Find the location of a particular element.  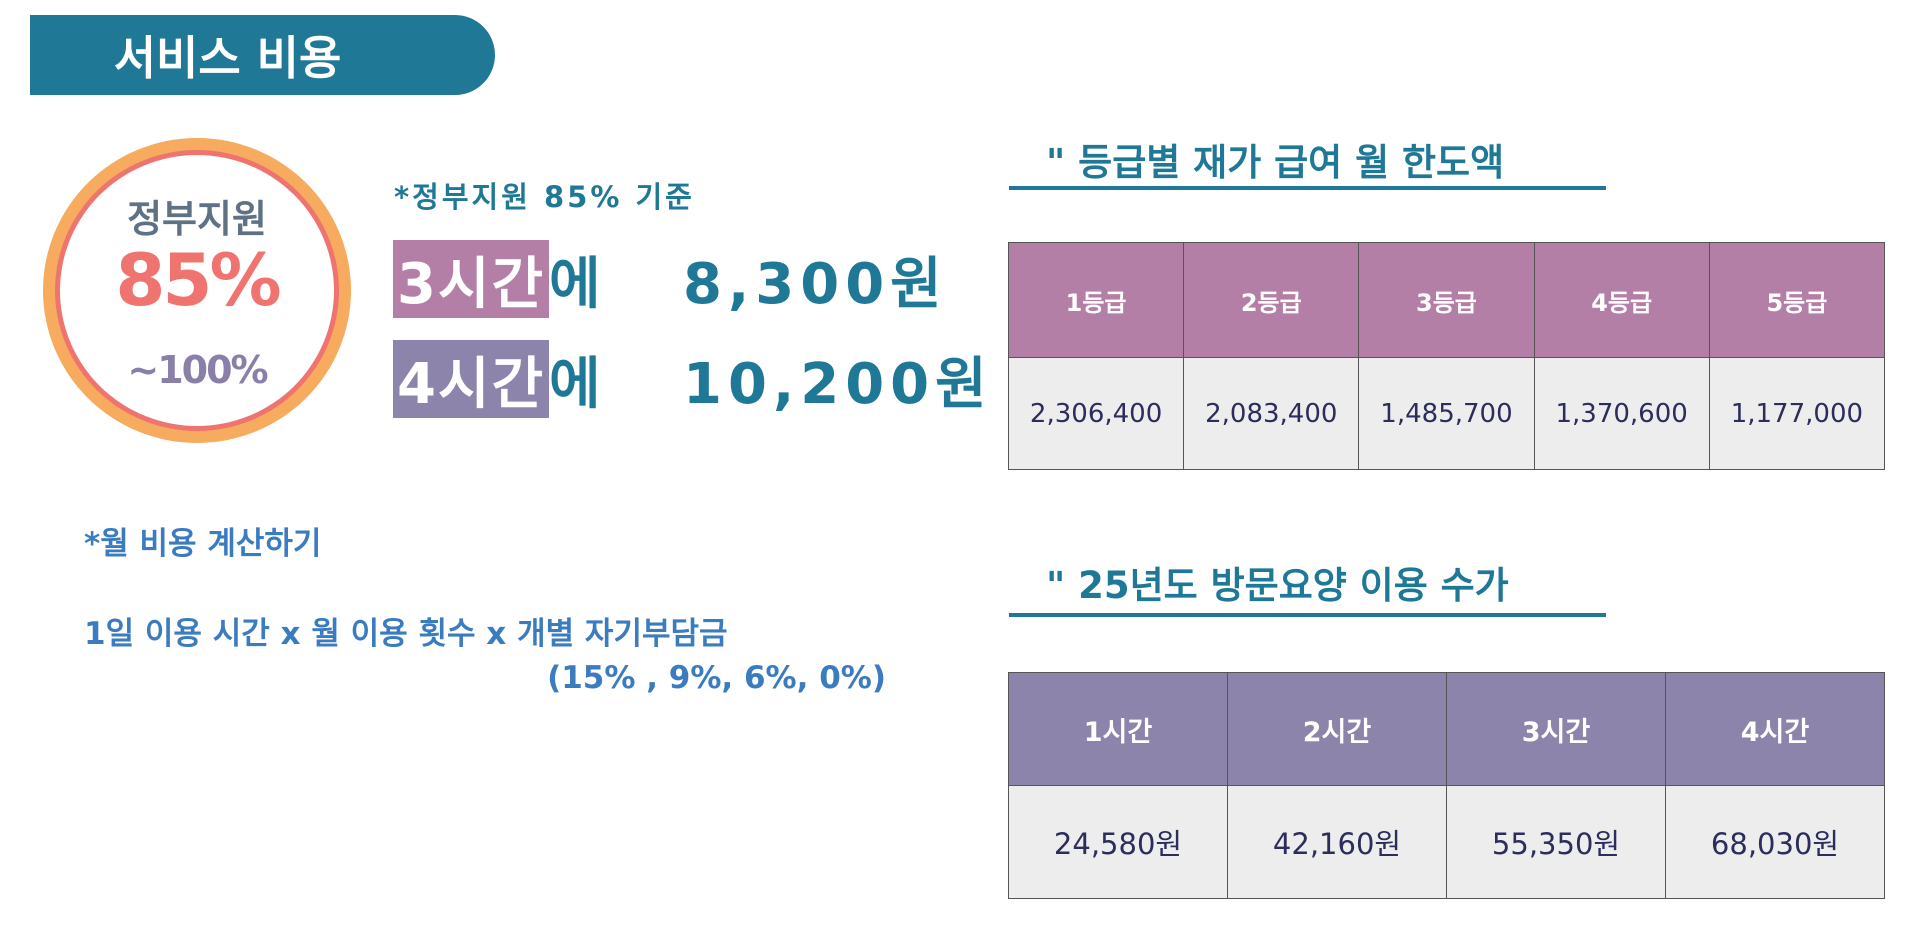

table-header: 3시간 is located at coordinates (1556, 729).